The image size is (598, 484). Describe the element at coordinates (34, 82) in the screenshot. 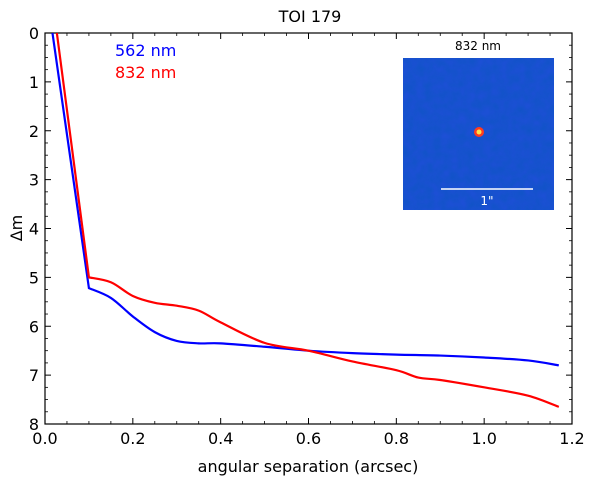

I see `y-tick-label: 1` at that location.